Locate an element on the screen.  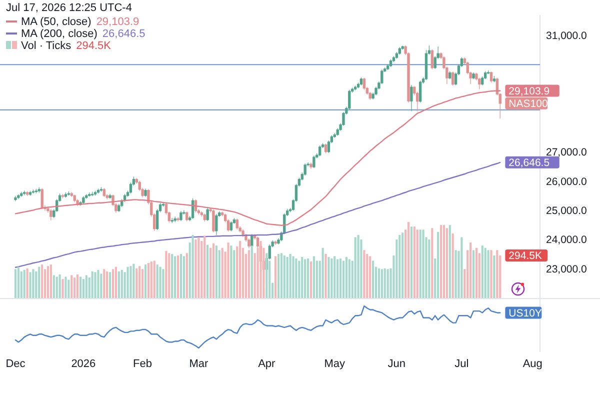
series-label: US10Y is located at coordinates (525, 314).